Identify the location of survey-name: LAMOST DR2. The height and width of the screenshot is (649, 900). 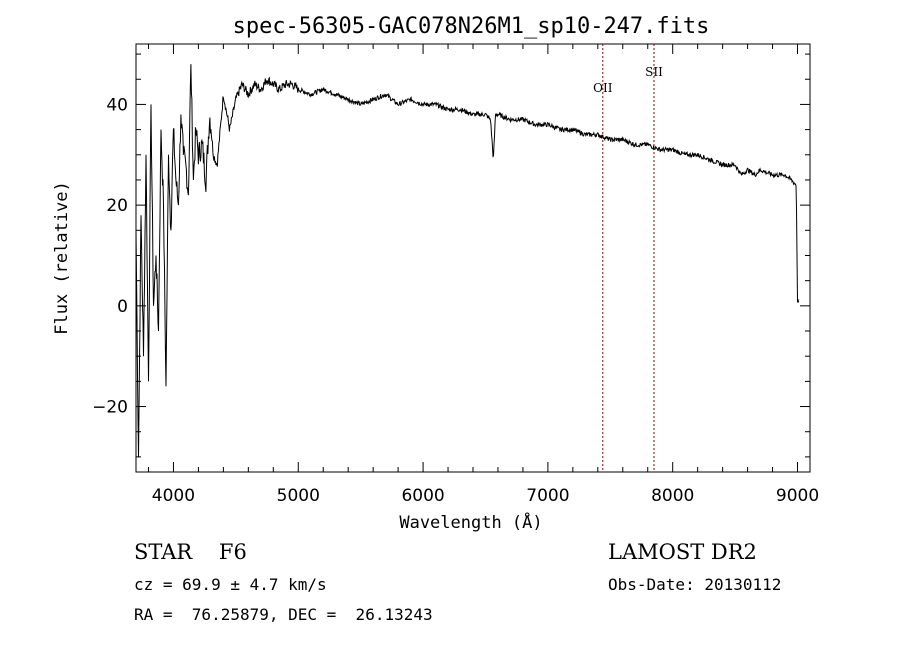
(682, 552).